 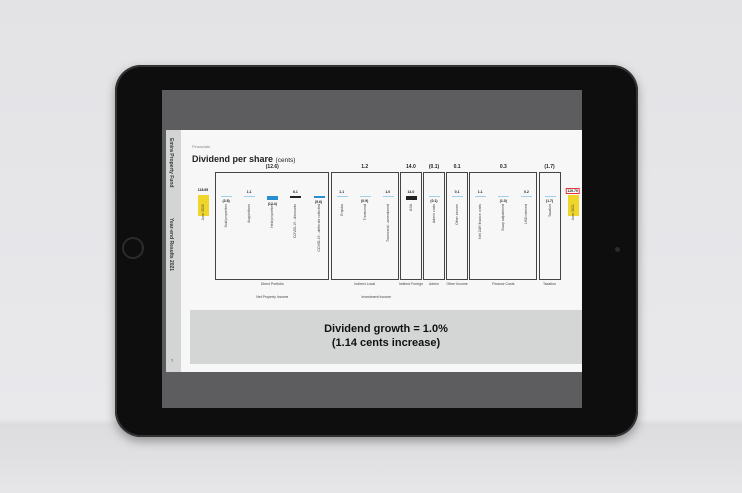 What do you see at coordinates (226, 216) in the screenshot?
I see `bar-label: Sold properties` at bounding box center [226, 216].